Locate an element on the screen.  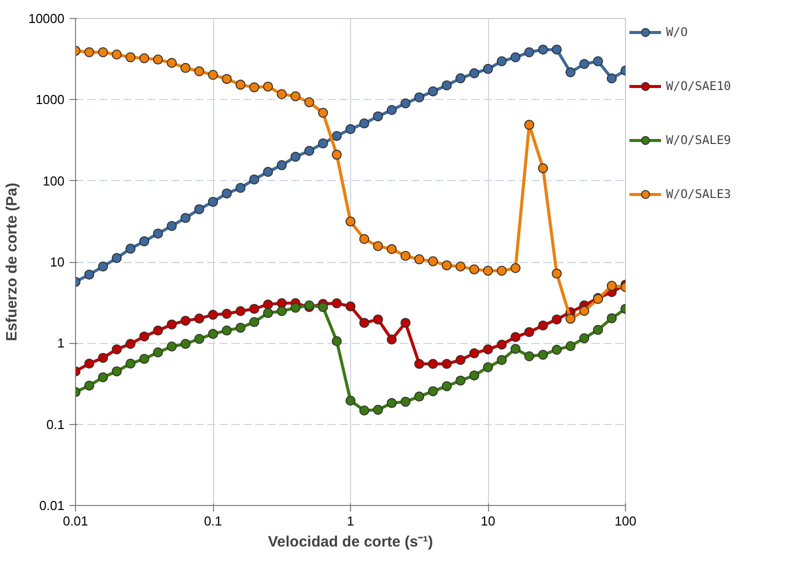
y-axis-title: Esfuerzo de corte (Pa) is located at coordinates (11, 262).